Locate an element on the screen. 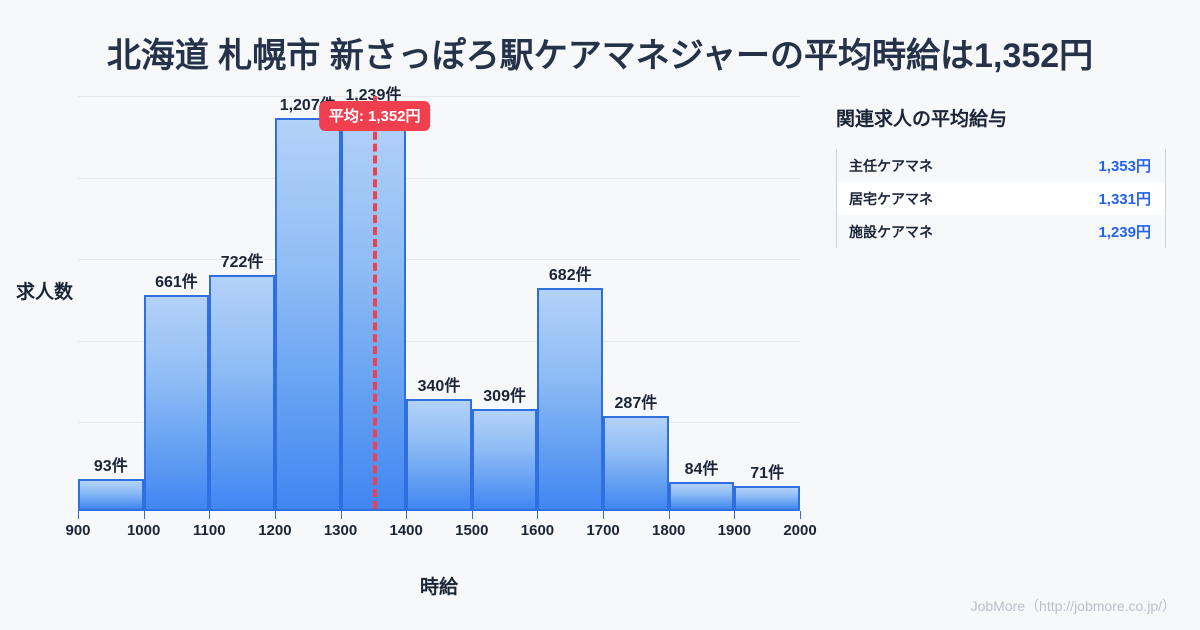 The width and height of the screenshot is (1200, 630). bar-value-label: 722件 is located at coordinates (242, 263).